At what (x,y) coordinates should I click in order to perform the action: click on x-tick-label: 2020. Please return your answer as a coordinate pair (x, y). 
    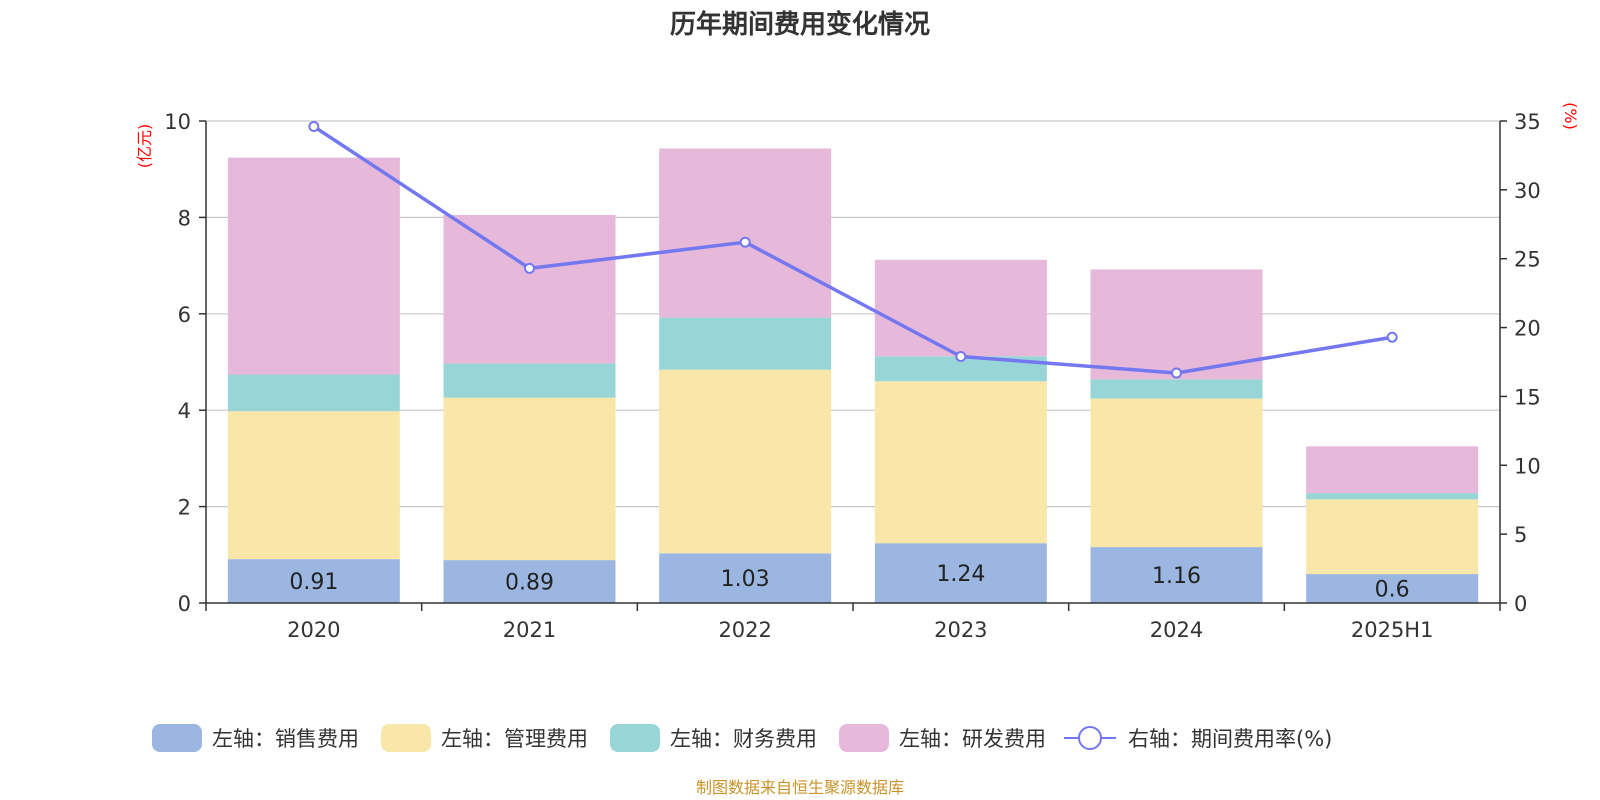
    Looking at the image, I should click on (313, 630).